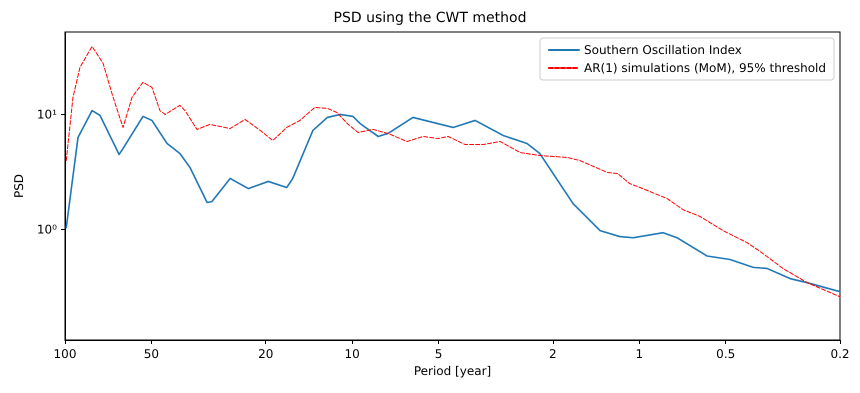  I want to click on legend-label: Southern Oscillation Index, so click(663, 50).